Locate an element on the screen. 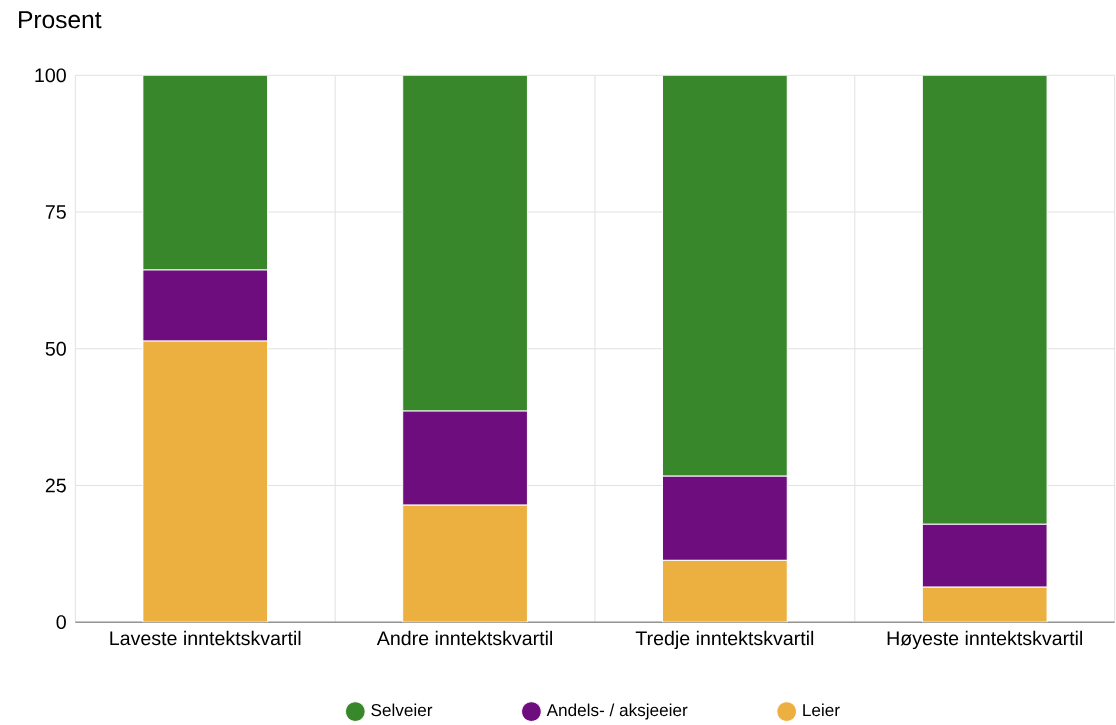 Image resolution: width=1116 pixels, height=725 pixels. x-tick-label: Høyeste inntektskvartil is located at coordinates (984, 639).